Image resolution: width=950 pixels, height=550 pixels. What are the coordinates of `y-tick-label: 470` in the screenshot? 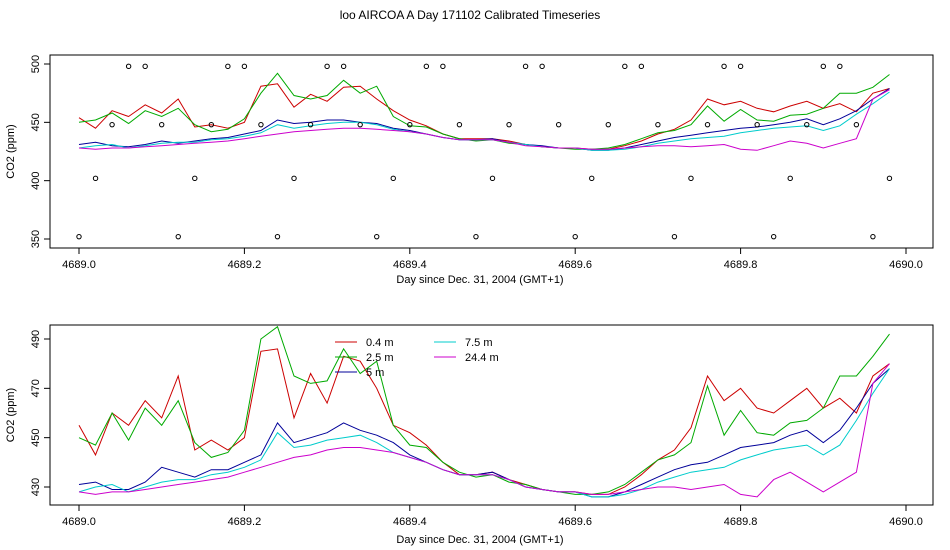 It's located at (36, 388).